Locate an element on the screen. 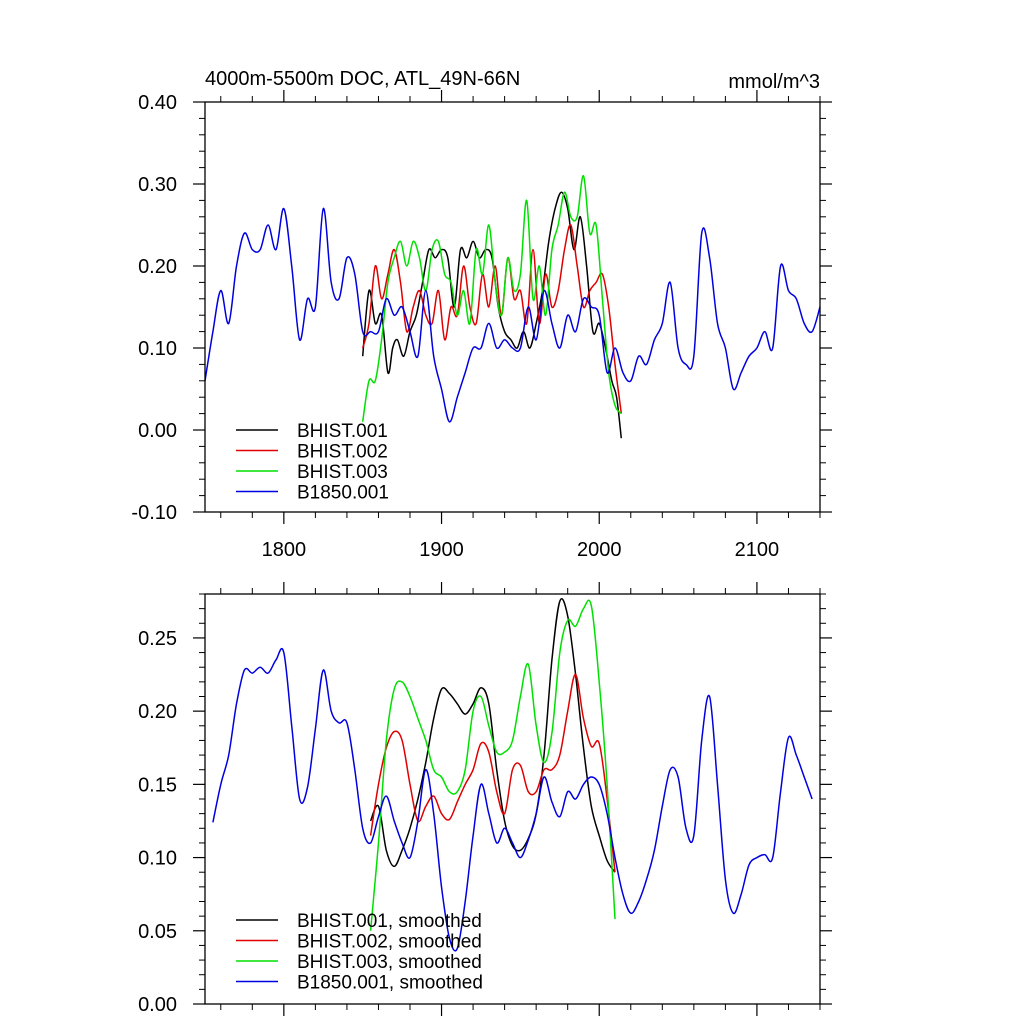 The width and height of the screenshot is (1024, 1024). legend-label-2: BHIST.003 is located at coordinates (342, 472).